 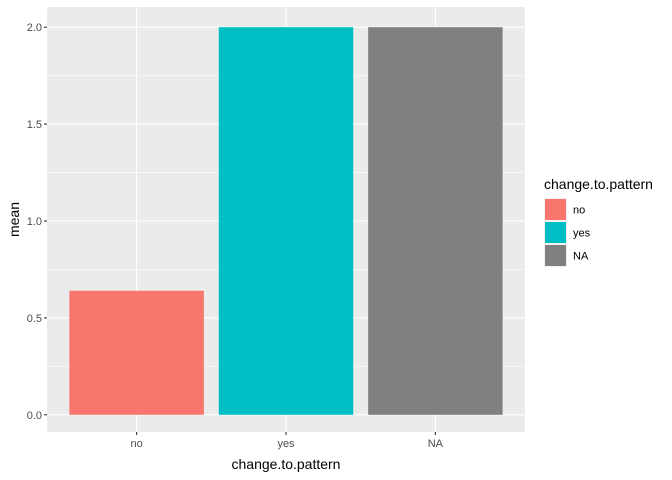 I want to click on x-axis-title: change.to.pattern, so click(x=286, y=464).